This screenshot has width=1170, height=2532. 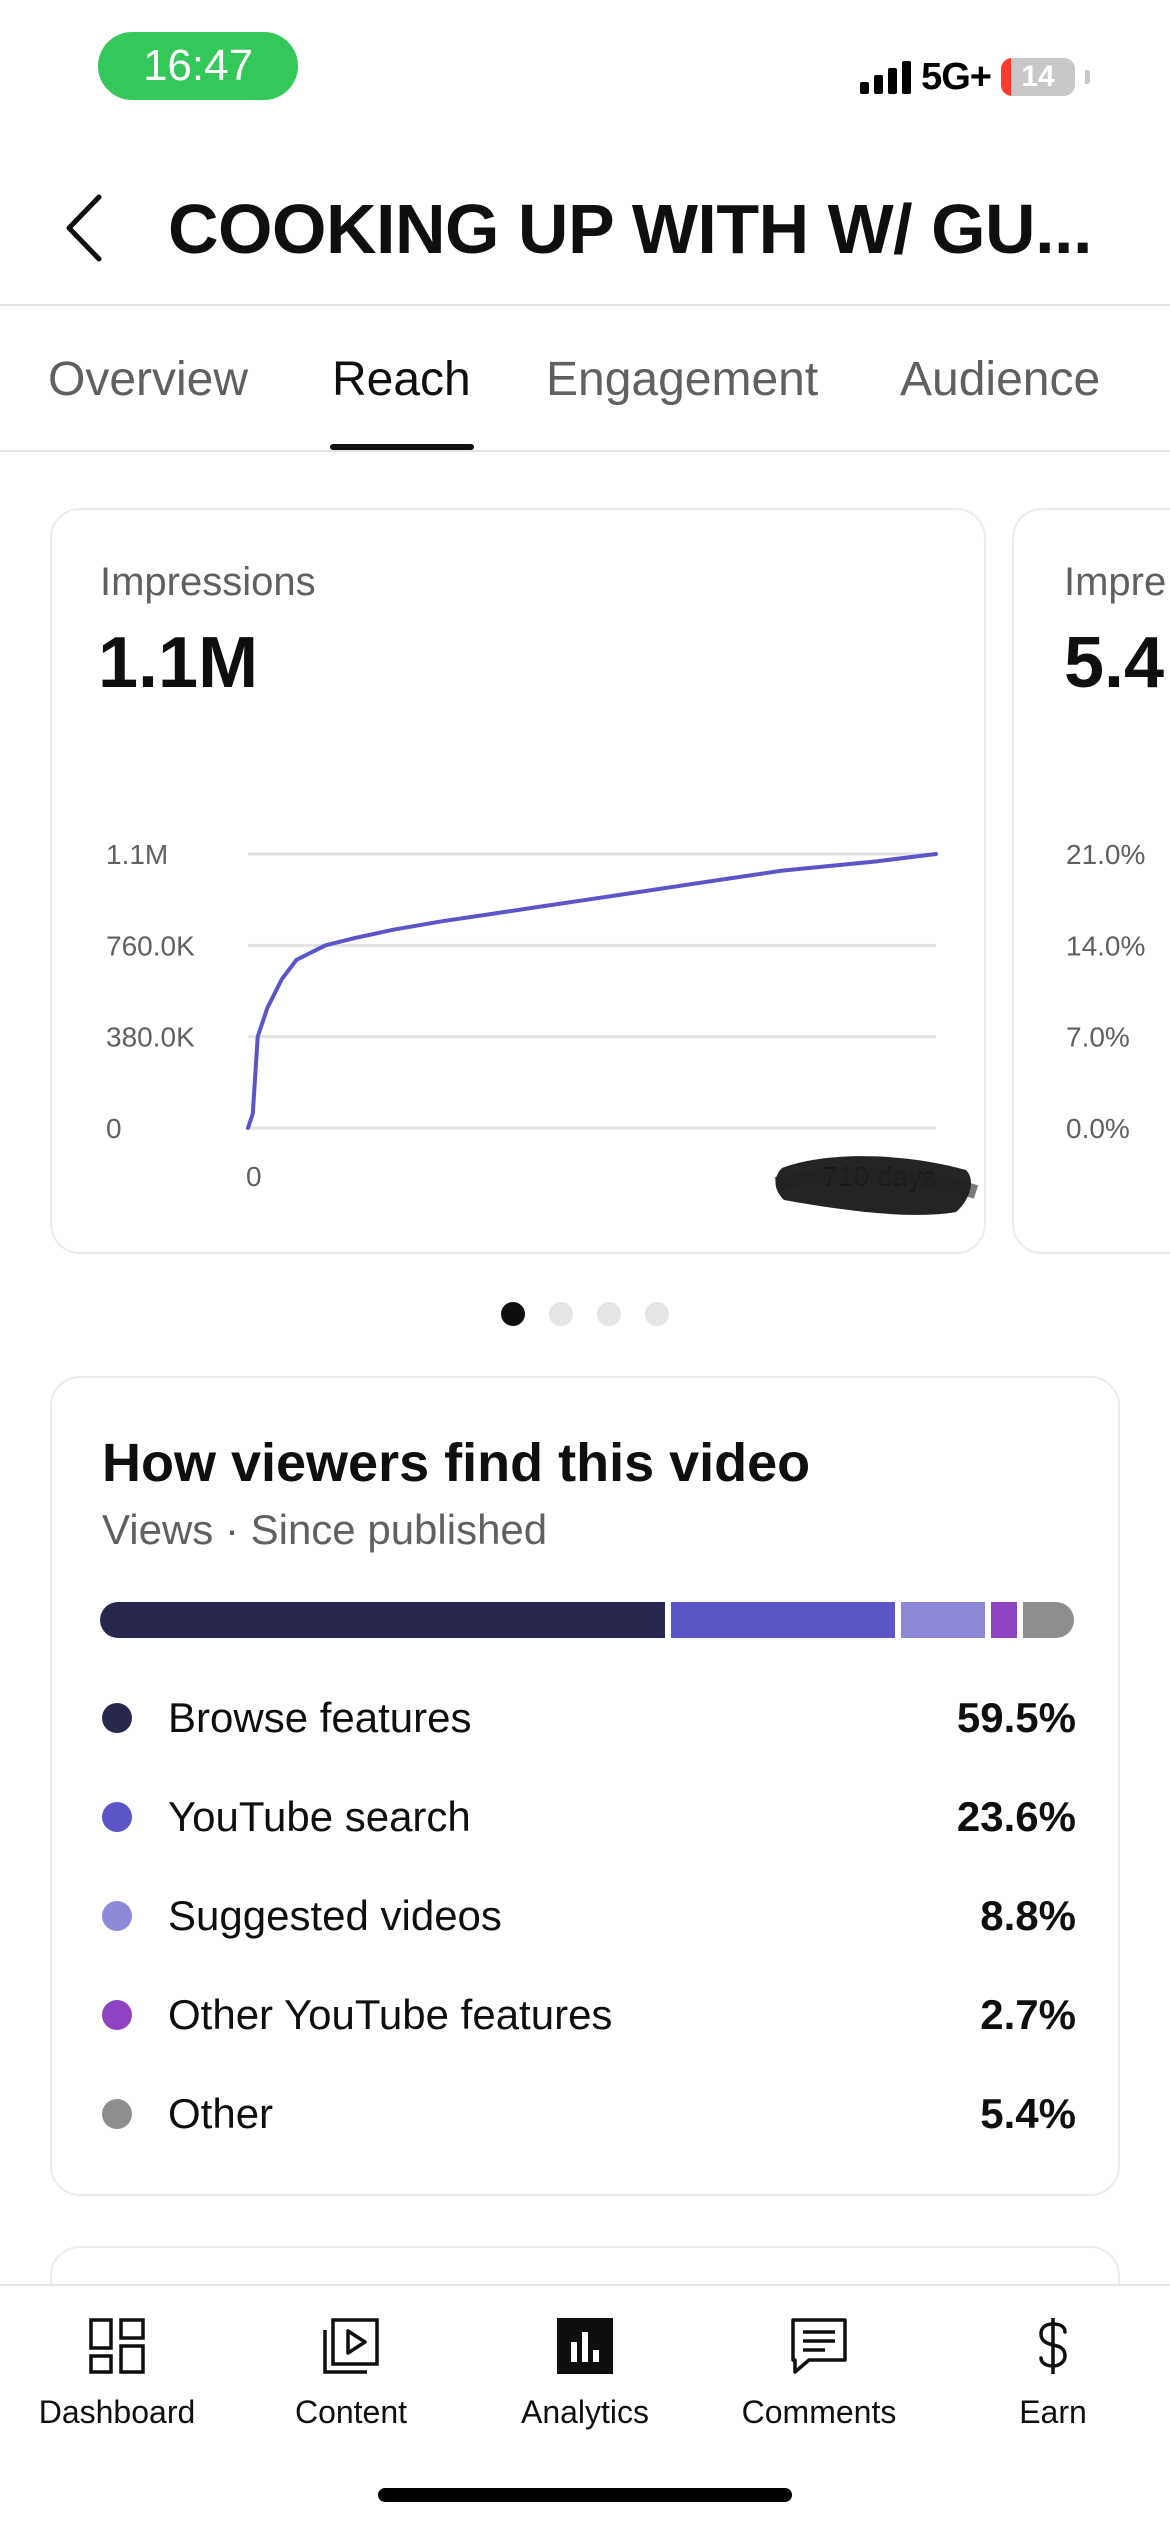 What do you see at coordinates (178, 663) in the screenshot?
I see `metric-value: 1.1M` at bounding box center [178, 663].